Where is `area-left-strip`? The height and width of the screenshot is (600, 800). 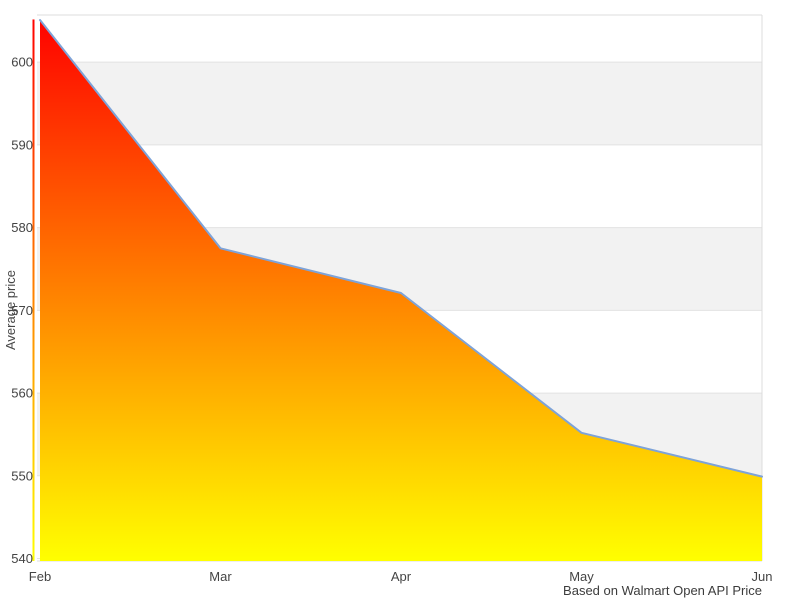 area-left-strip is located at coordinates (33, 290).